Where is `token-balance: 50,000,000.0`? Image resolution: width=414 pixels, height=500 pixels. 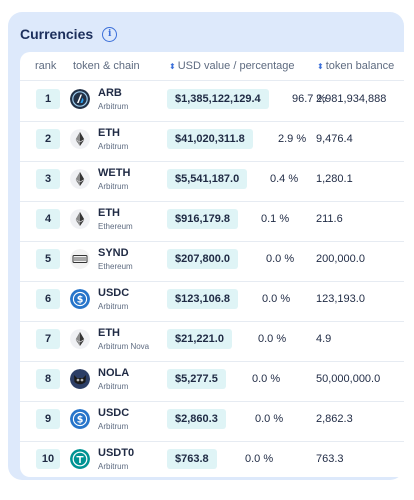
token-balance: 50,000,000.0 is located at coordinates (348, 379).